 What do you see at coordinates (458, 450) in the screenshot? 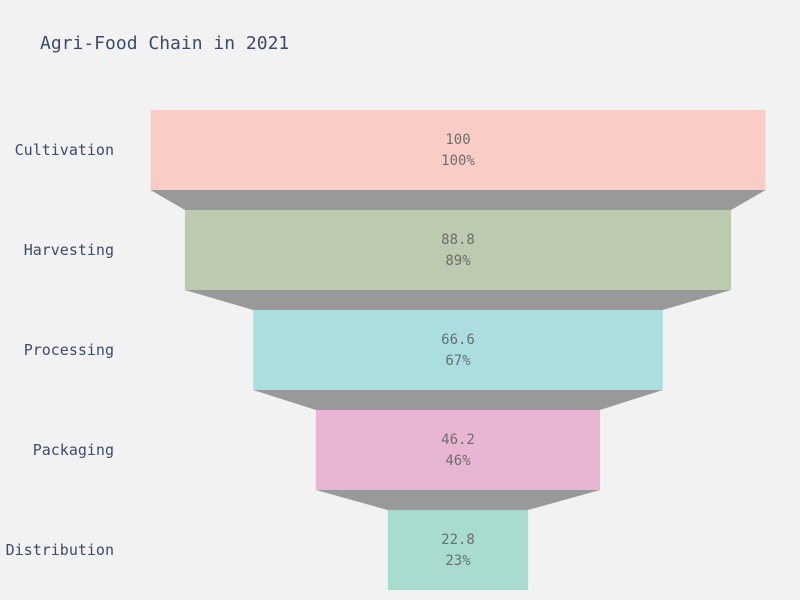
I see `funnel-bar-packaging` at bounding box center [458, 450].